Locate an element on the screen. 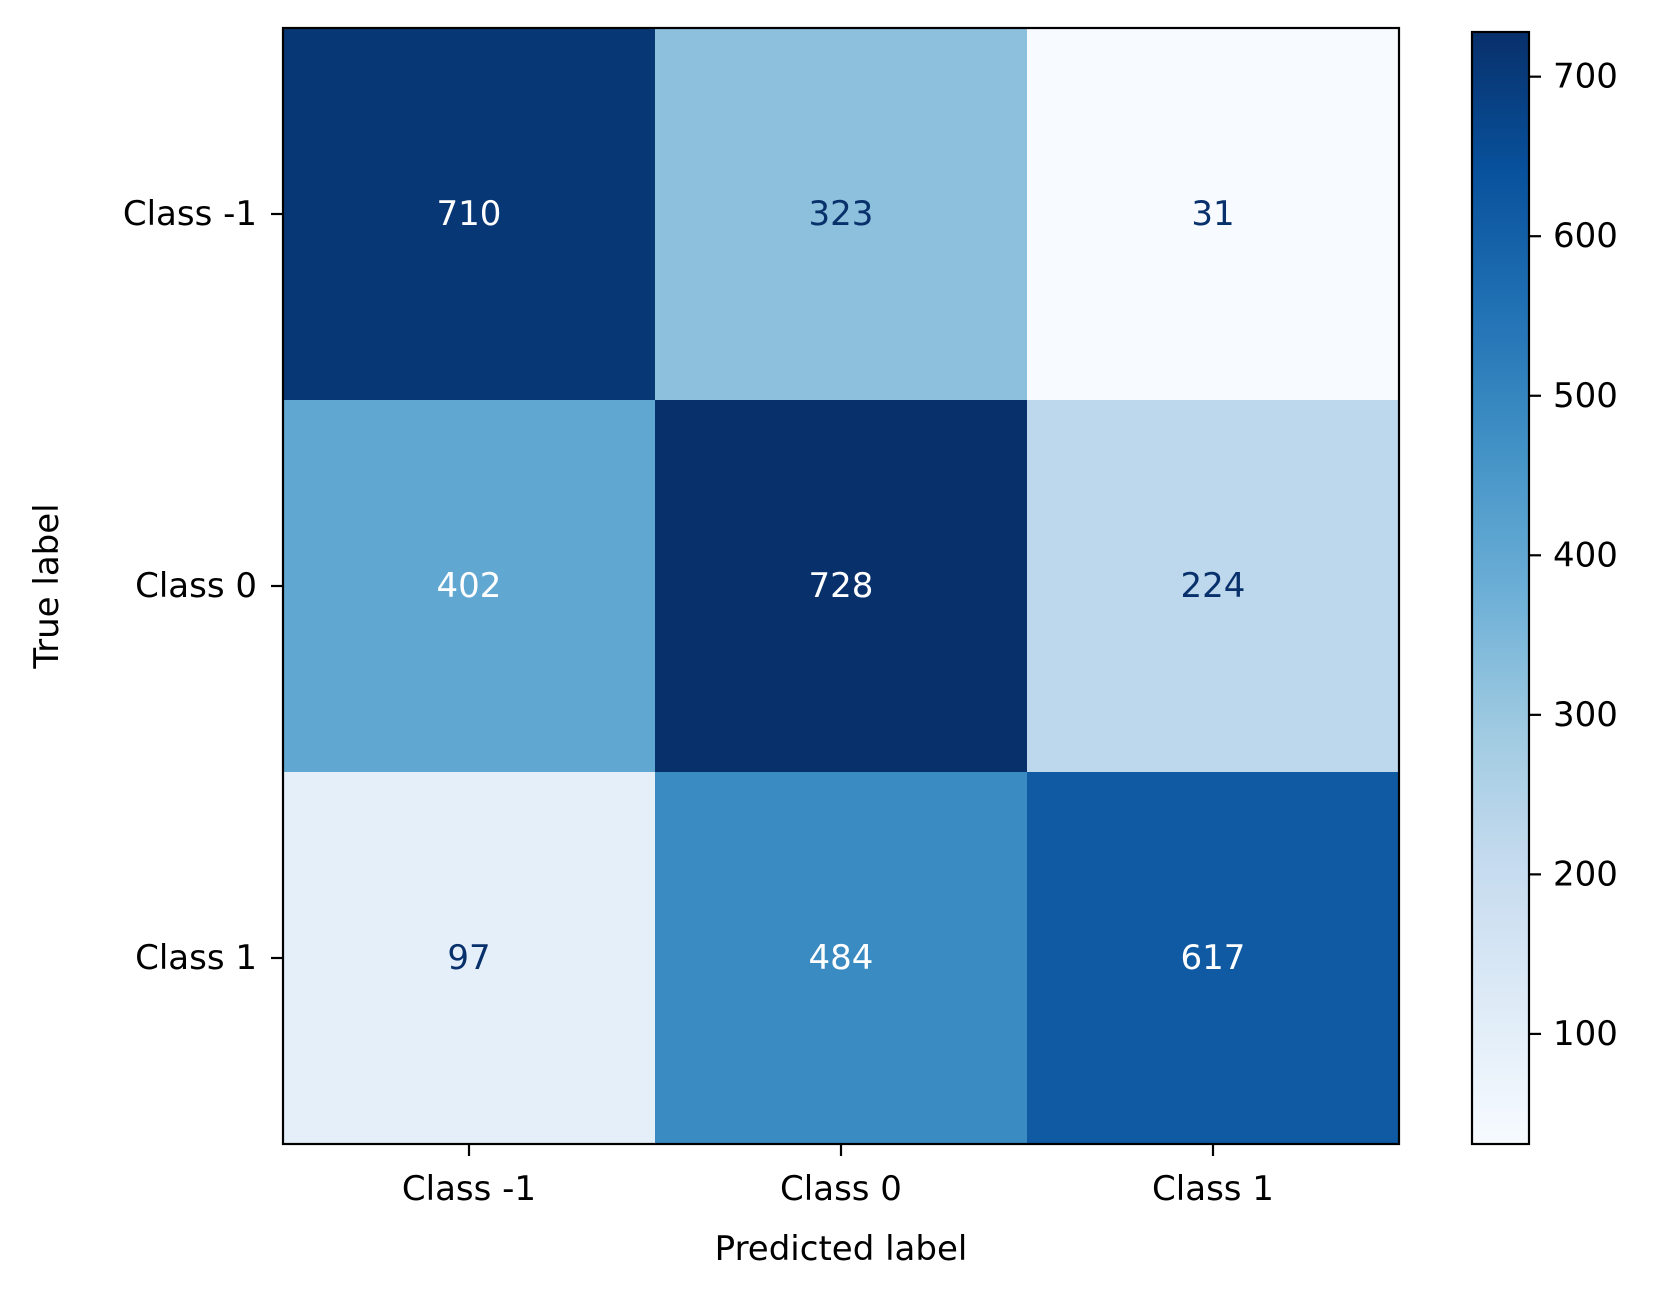 This screenshot has height=1303, width=1659. cell-value-label: 323 is located at coordinates (841, 214).